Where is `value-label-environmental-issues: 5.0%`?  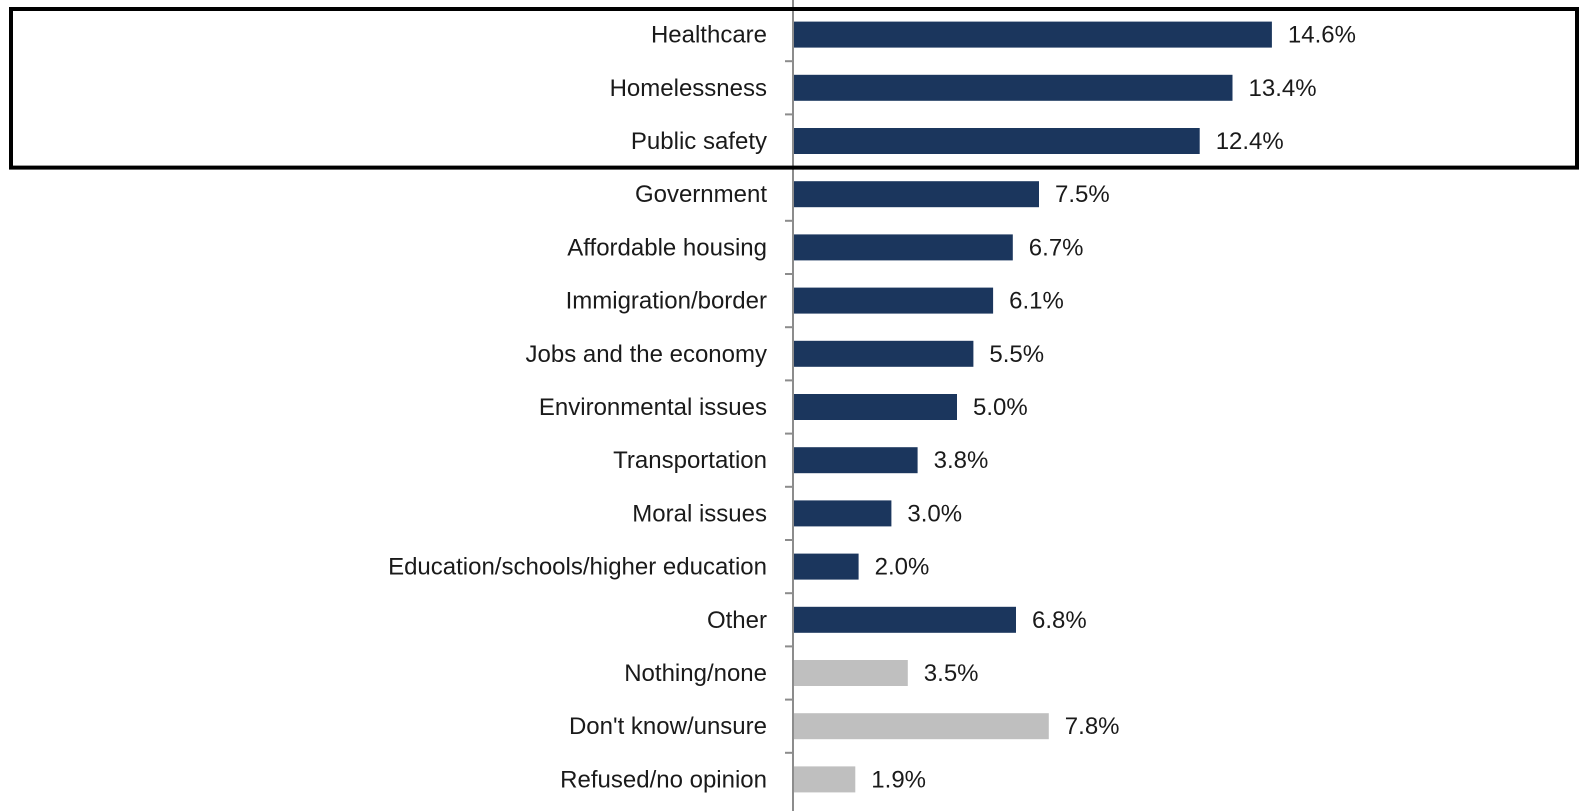 value-label-environmental-issues: 5.0% is located at coordinates (1000, 407).